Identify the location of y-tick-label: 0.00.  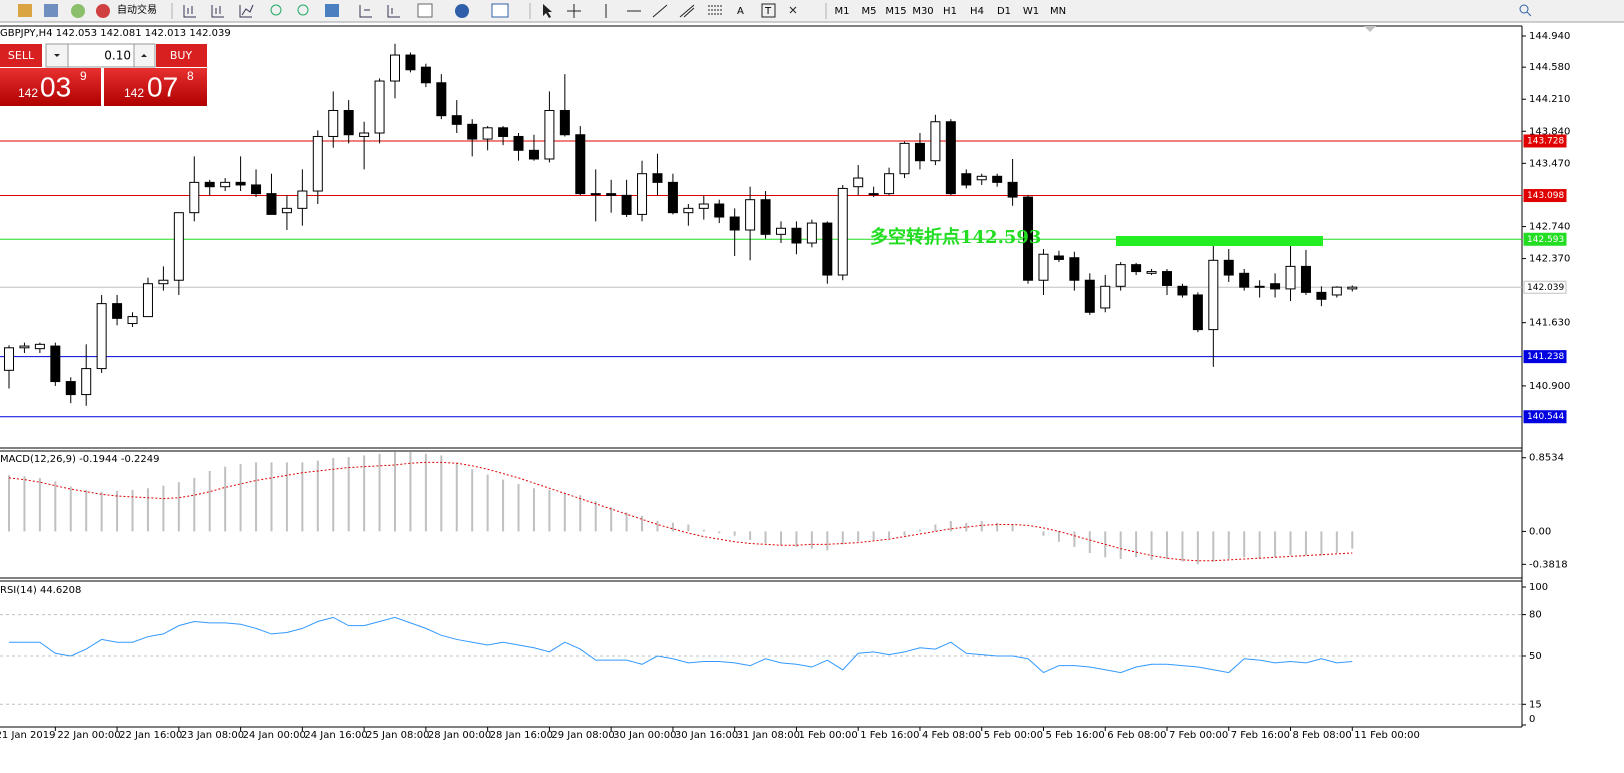
(1540, 531).